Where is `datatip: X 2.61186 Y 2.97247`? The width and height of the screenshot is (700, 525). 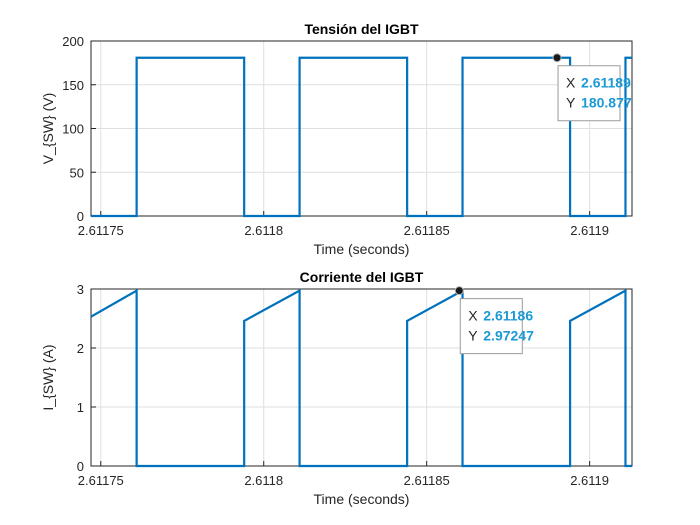
datatip: X 2.61186 Y 2.97247 is located at coordinates (494, 320).